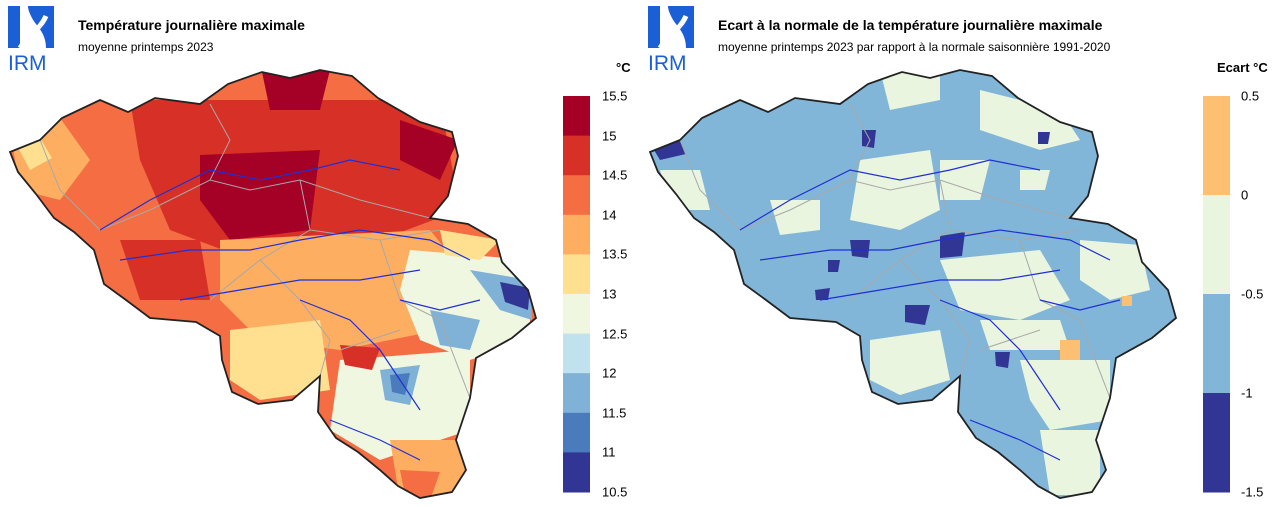  What do you see at coordinates (623, 67) in the screenshot?
I see `legend-unit: °C` at bounding box center [623, 67].